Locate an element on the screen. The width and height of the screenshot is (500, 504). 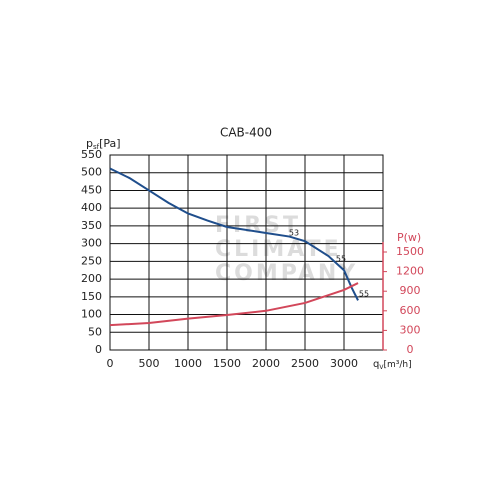
x-tick-label: 500 is located at coordinates (149, 363).